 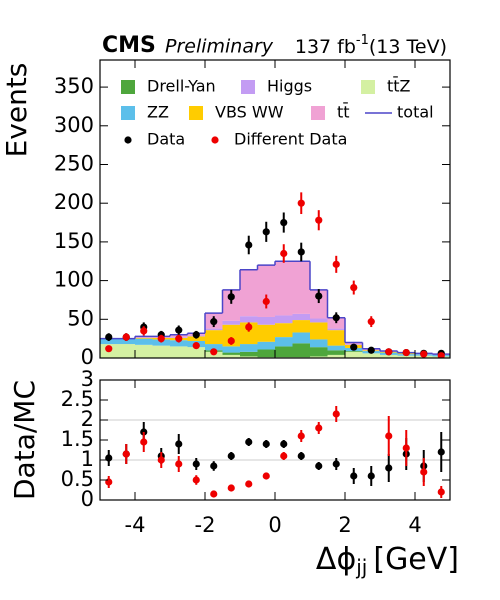 What do you see at coordinates (129, 45) in the screenshot?
I see `experiment: CMS` at bounding box center [129, 45].